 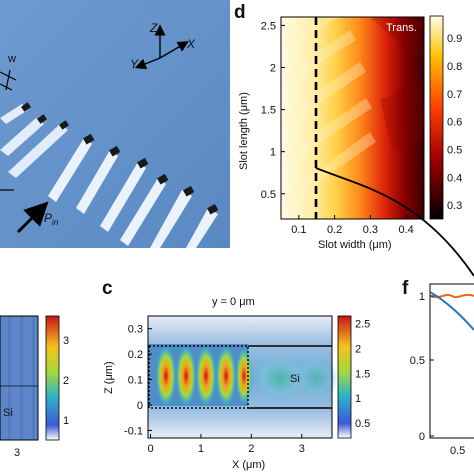 I want to click on input-power-label: Pin, so click(x=51, y=219).